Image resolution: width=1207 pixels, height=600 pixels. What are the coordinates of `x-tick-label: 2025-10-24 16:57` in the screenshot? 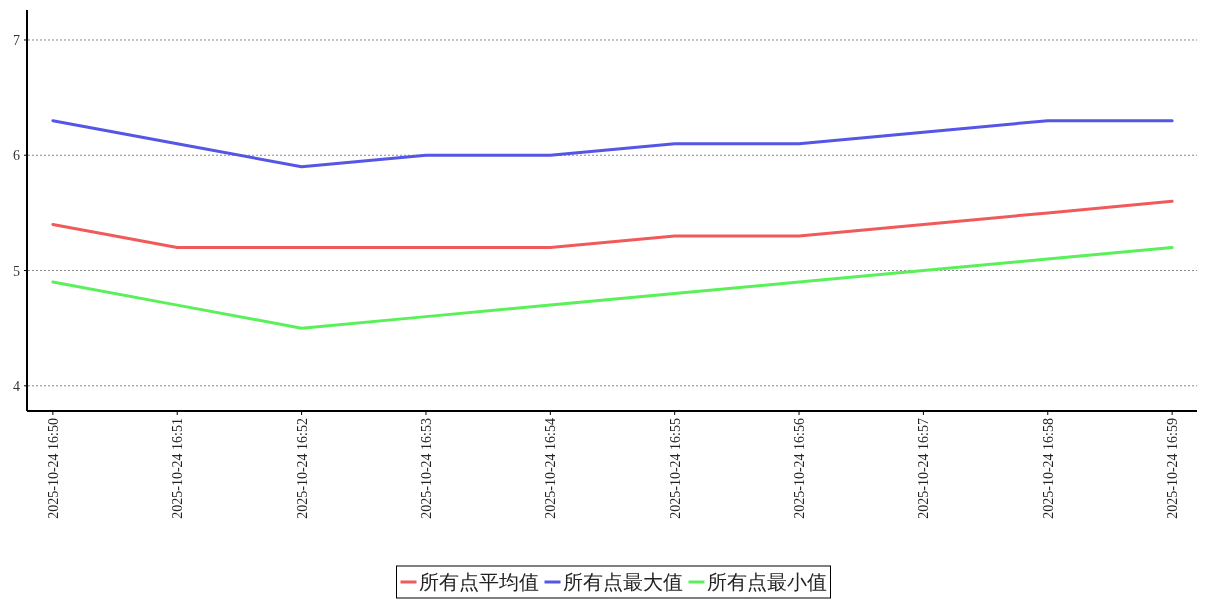 It's located at (924, 468).